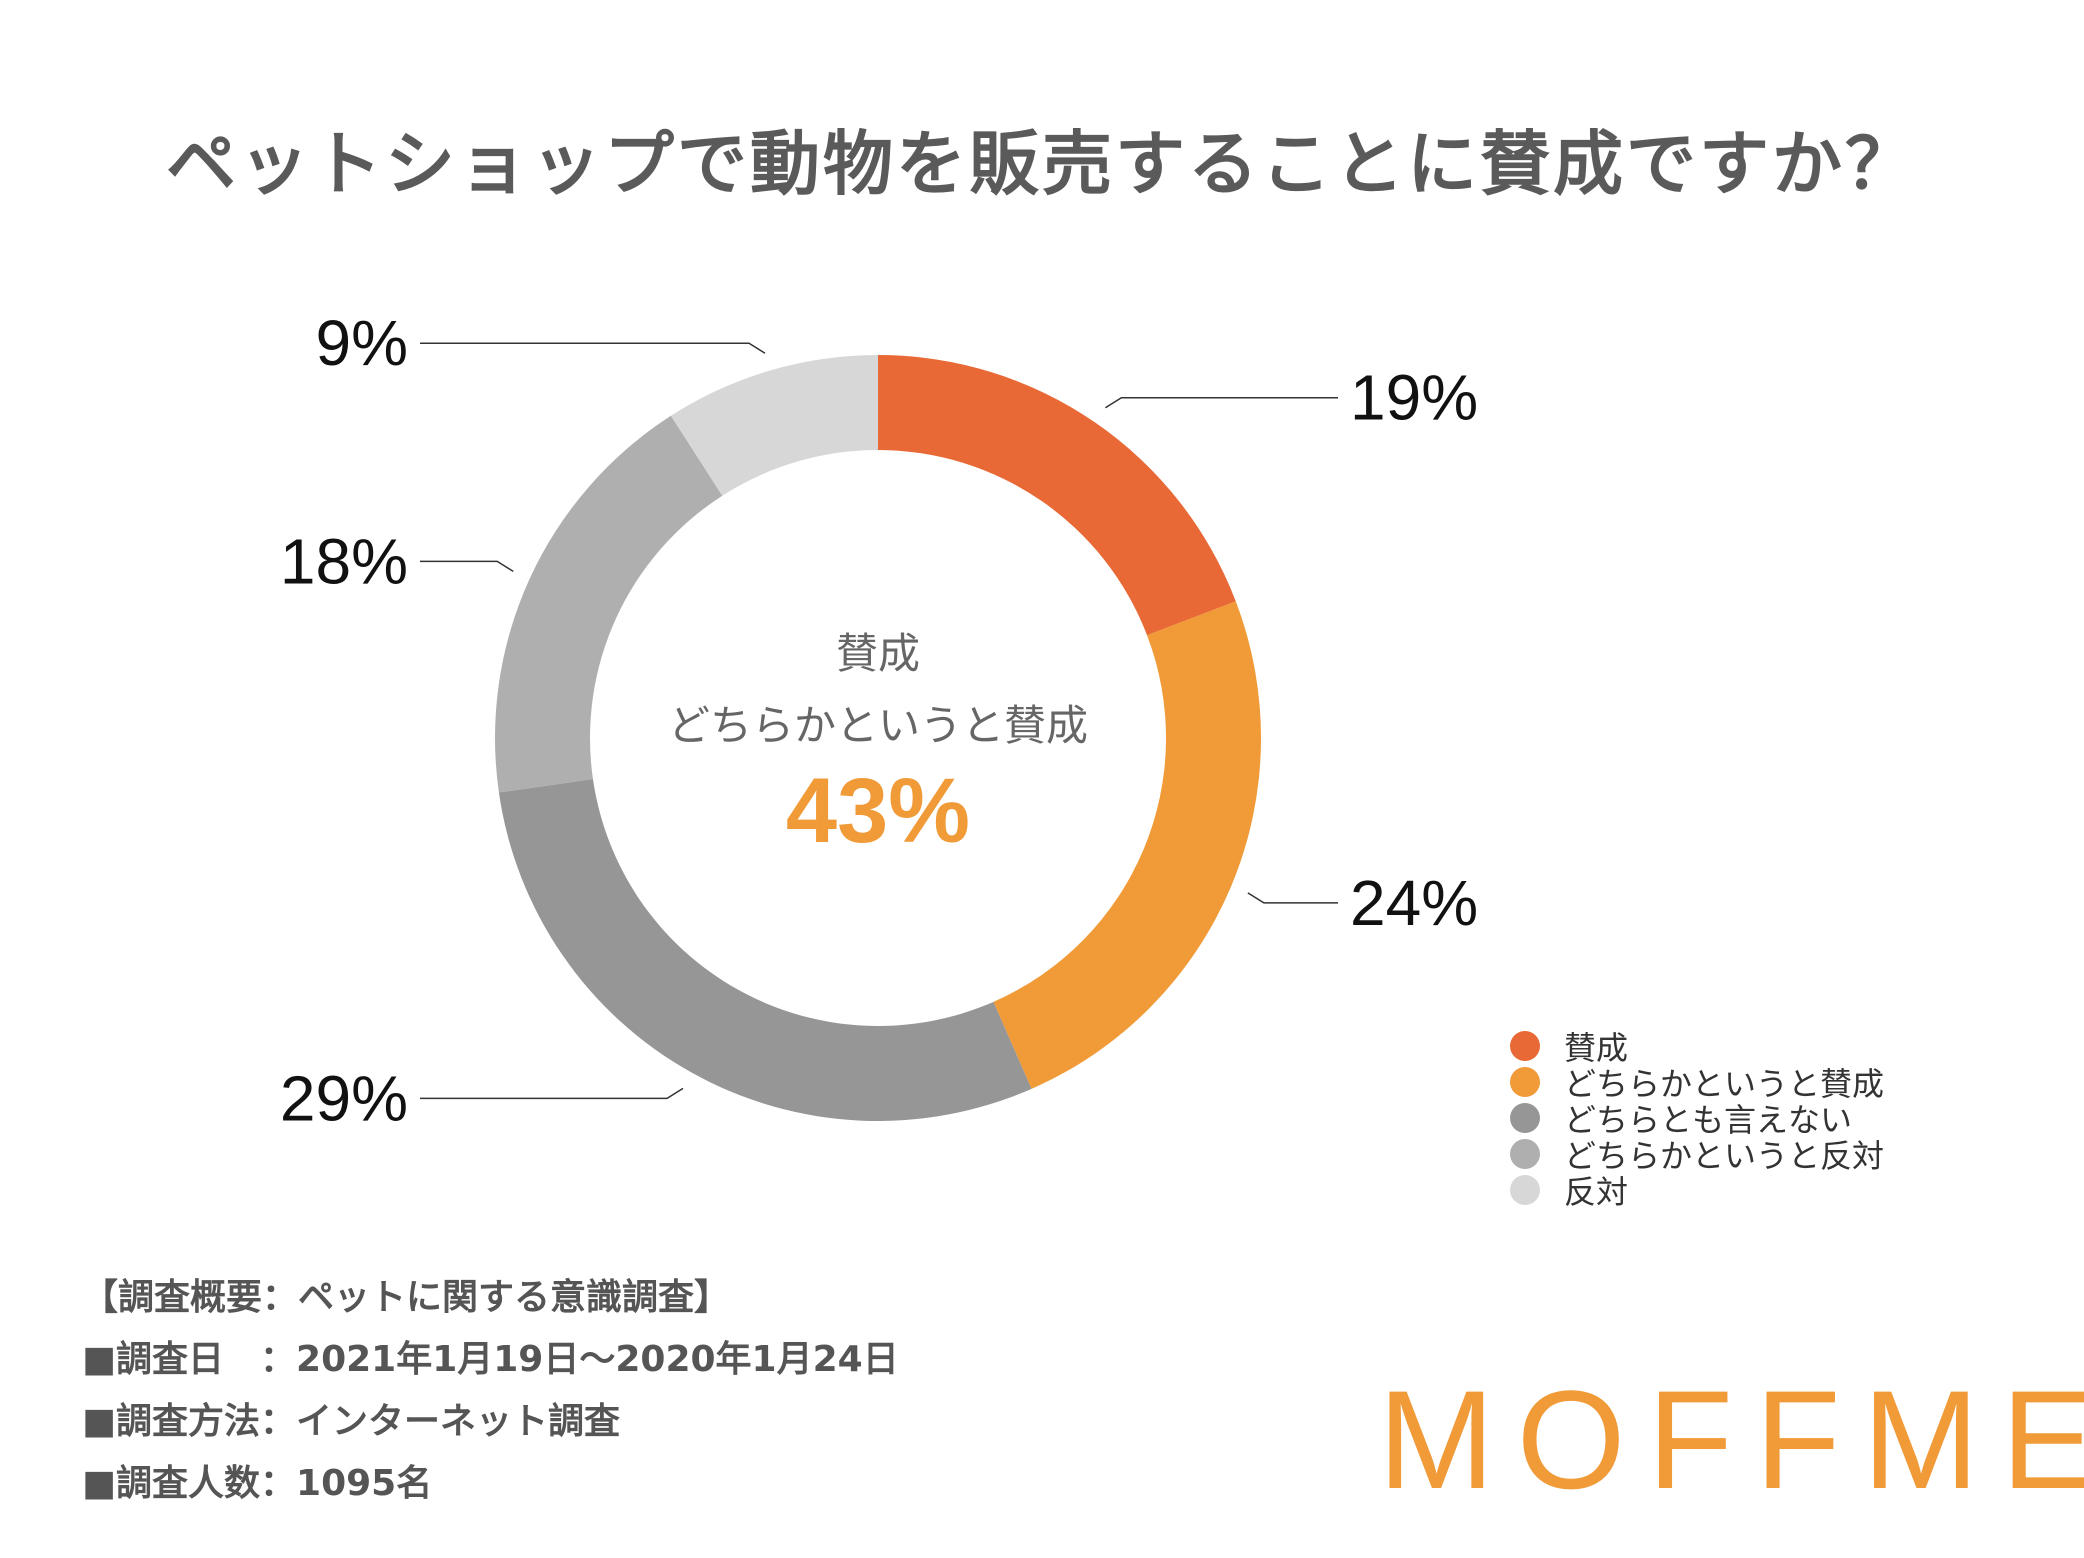  What do you see at coordinates (1731, 1439) in the screenshot?
I see `brand-logo: MOFFME` at bounding box center [1731, 1439].